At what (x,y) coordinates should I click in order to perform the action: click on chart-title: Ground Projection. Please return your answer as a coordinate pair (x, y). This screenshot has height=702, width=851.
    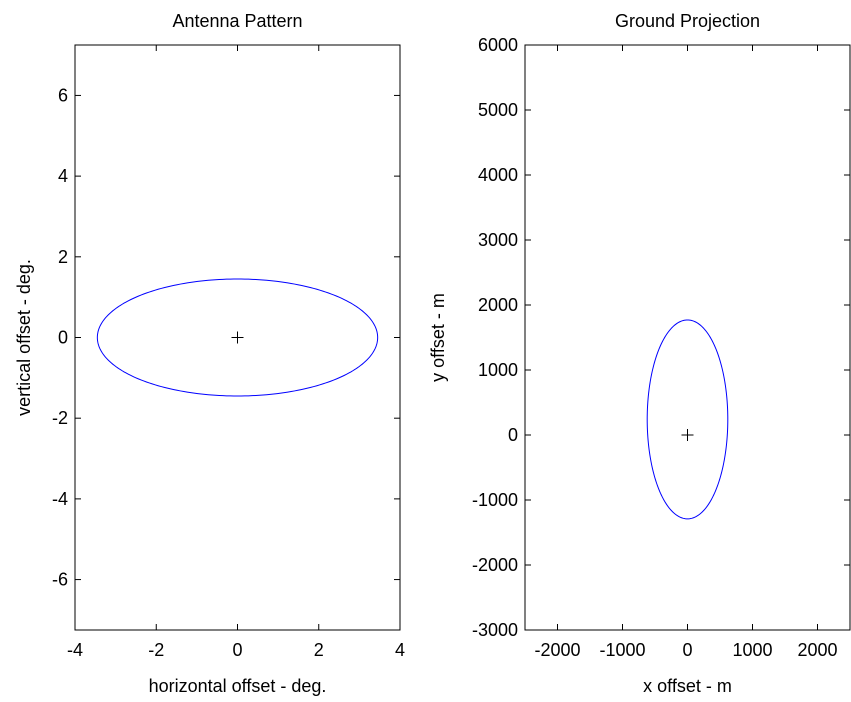
    Looking at the image, I should click on (687, 21).